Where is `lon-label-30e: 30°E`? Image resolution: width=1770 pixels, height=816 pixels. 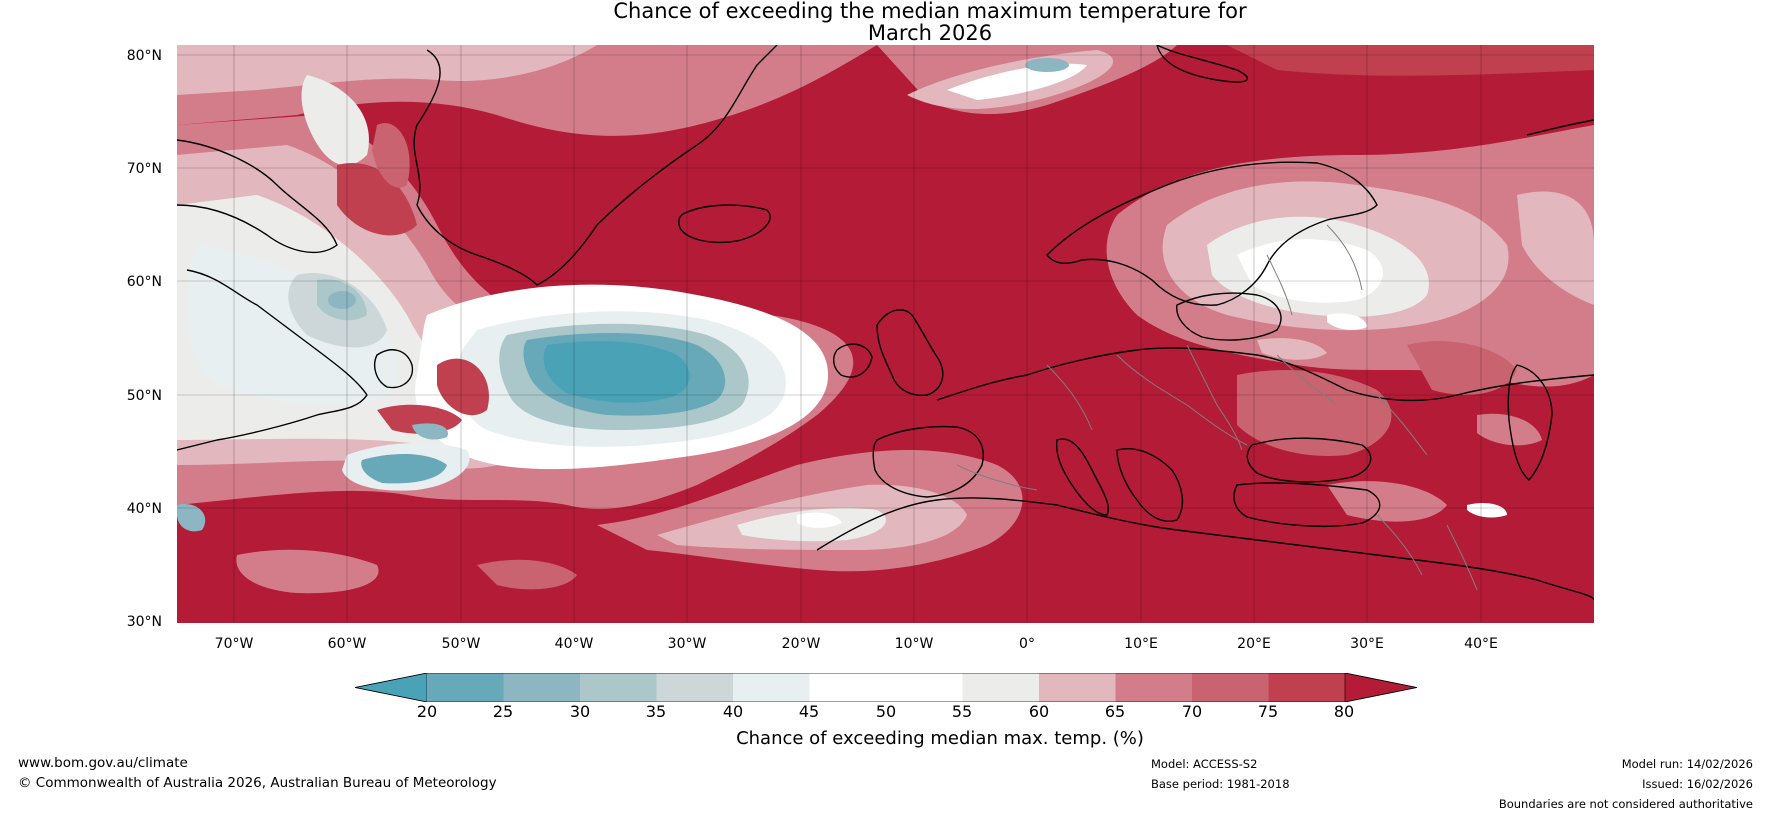
lon-label-30e: 30°E is located at coordinates (1367, 644).